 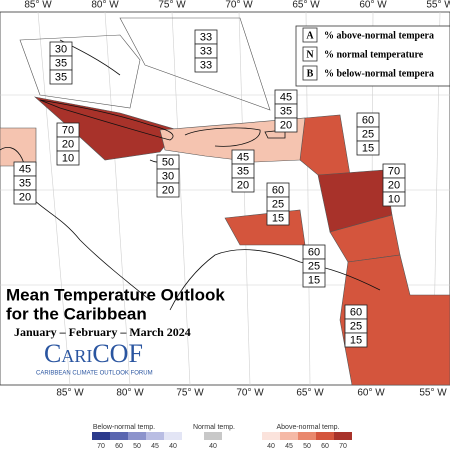 What do you see at coordinates (379, 73) in the screenshot?
I see `key-text: % below-normal tempera` at bounding box center [379, 73].